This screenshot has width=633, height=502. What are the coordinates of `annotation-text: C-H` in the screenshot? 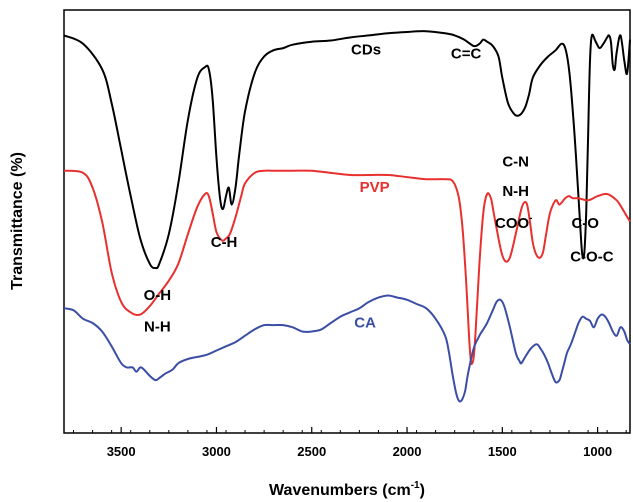 It's located at (224, 242).